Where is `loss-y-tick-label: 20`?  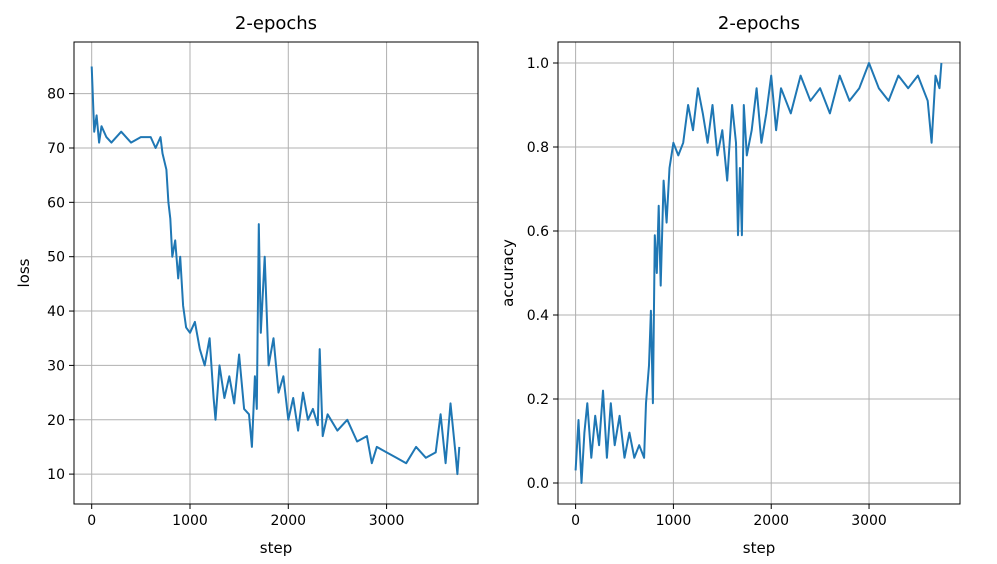 loss-y-tick-label: 20 is located at coordinates (56, 421).